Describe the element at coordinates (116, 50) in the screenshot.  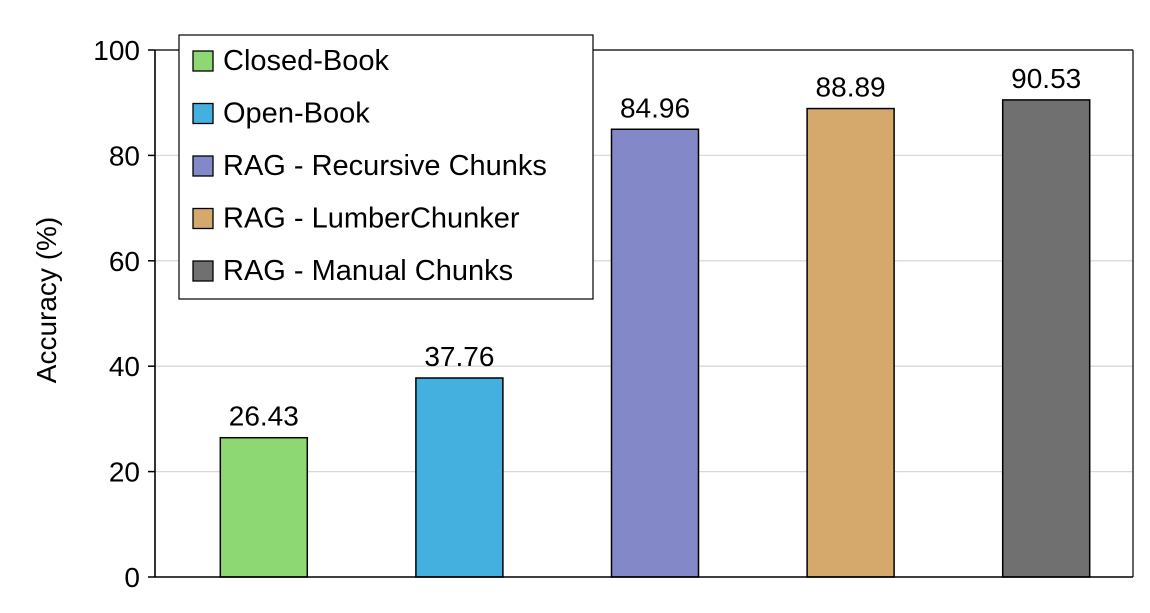
I see `y-tick-label: 100` at that location.